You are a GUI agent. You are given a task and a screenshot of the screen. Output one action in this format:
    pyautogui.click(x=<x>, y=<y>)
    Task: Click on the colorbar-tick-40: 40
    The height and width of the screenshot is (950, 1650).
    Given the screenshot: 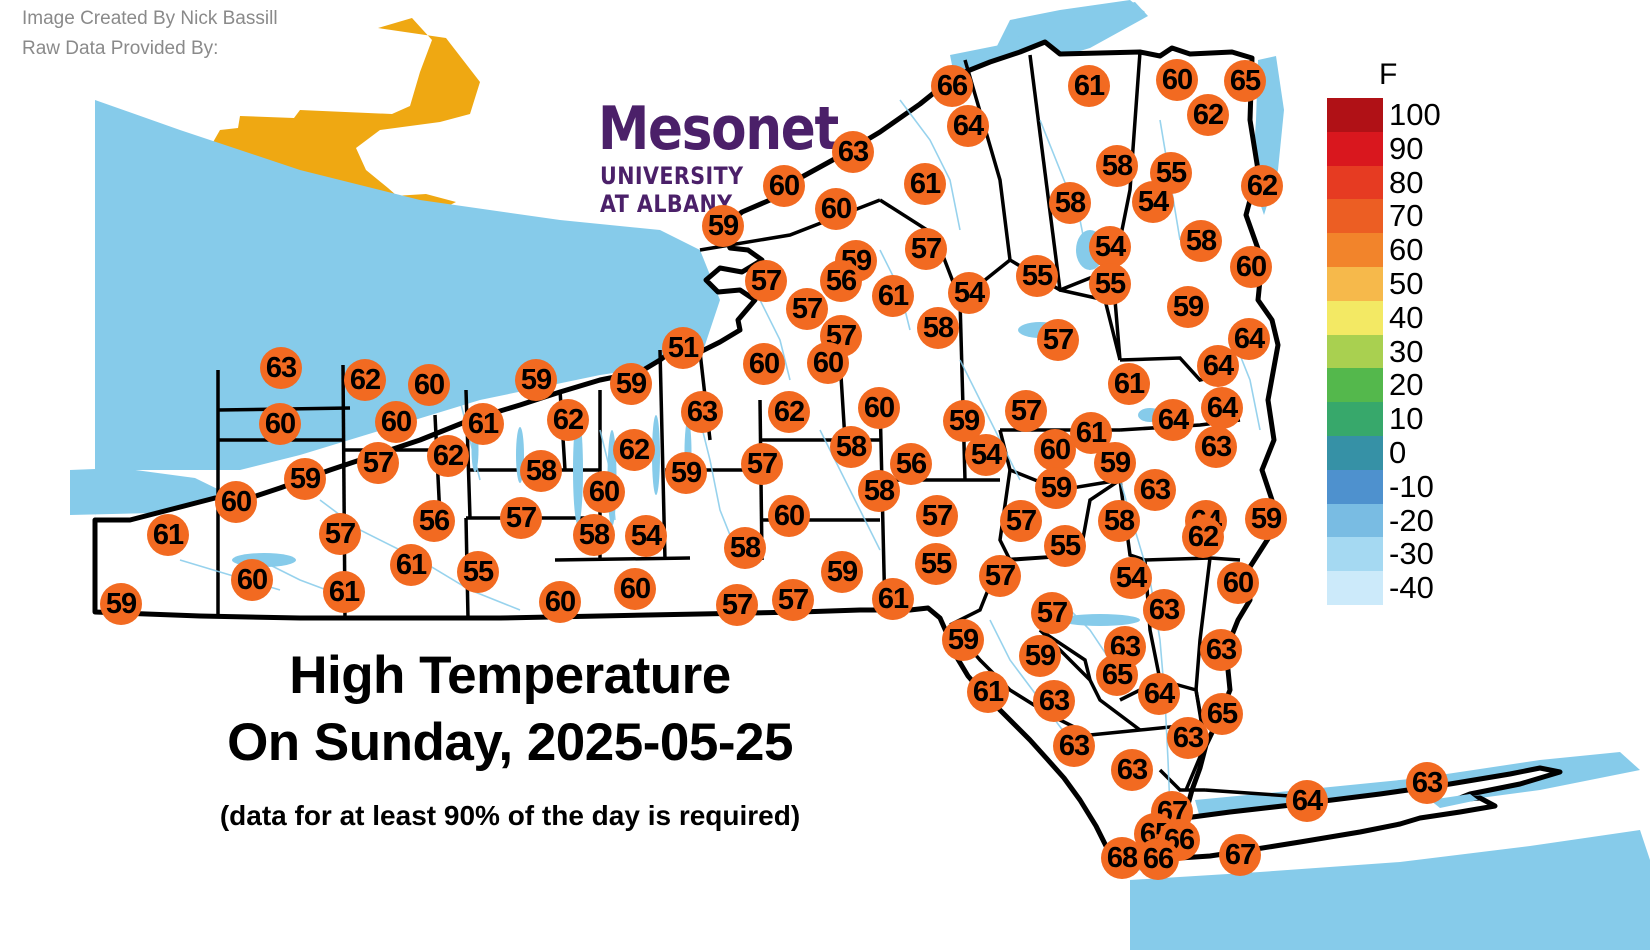 What is the action you would take?
    pyautogui.click(x=1406, y=317)
    